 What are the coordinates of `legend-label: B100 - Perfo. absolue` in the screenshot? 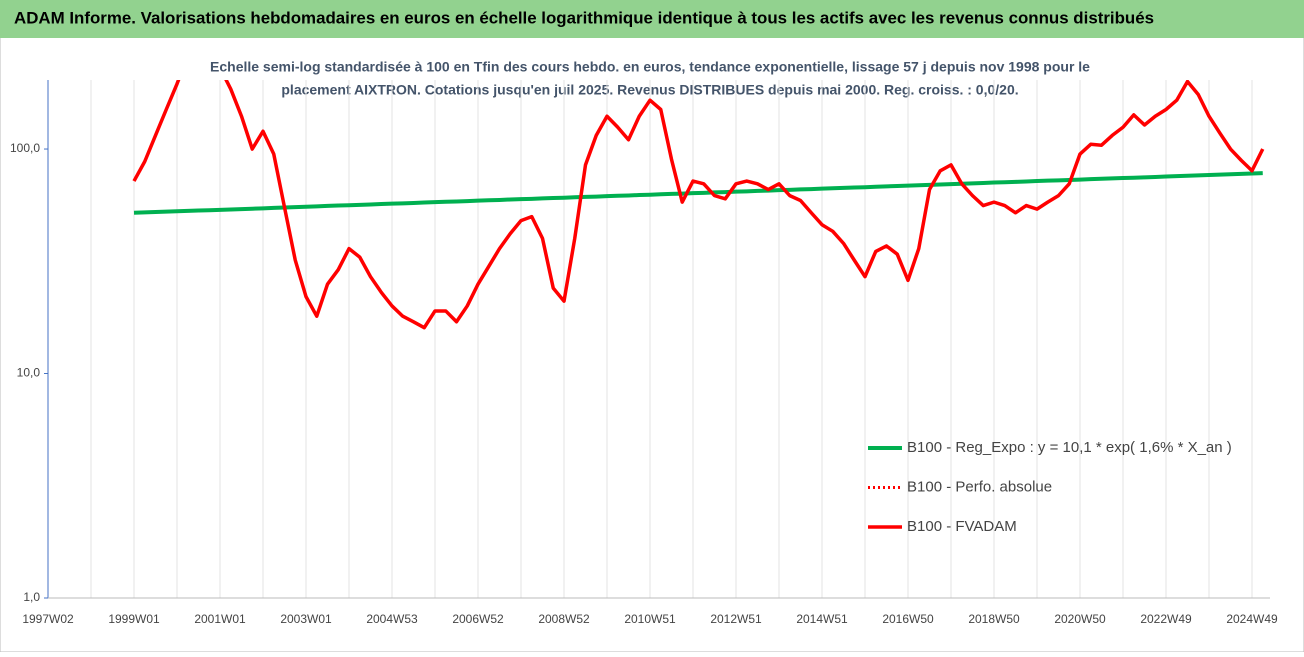 It's located at (979, 486).